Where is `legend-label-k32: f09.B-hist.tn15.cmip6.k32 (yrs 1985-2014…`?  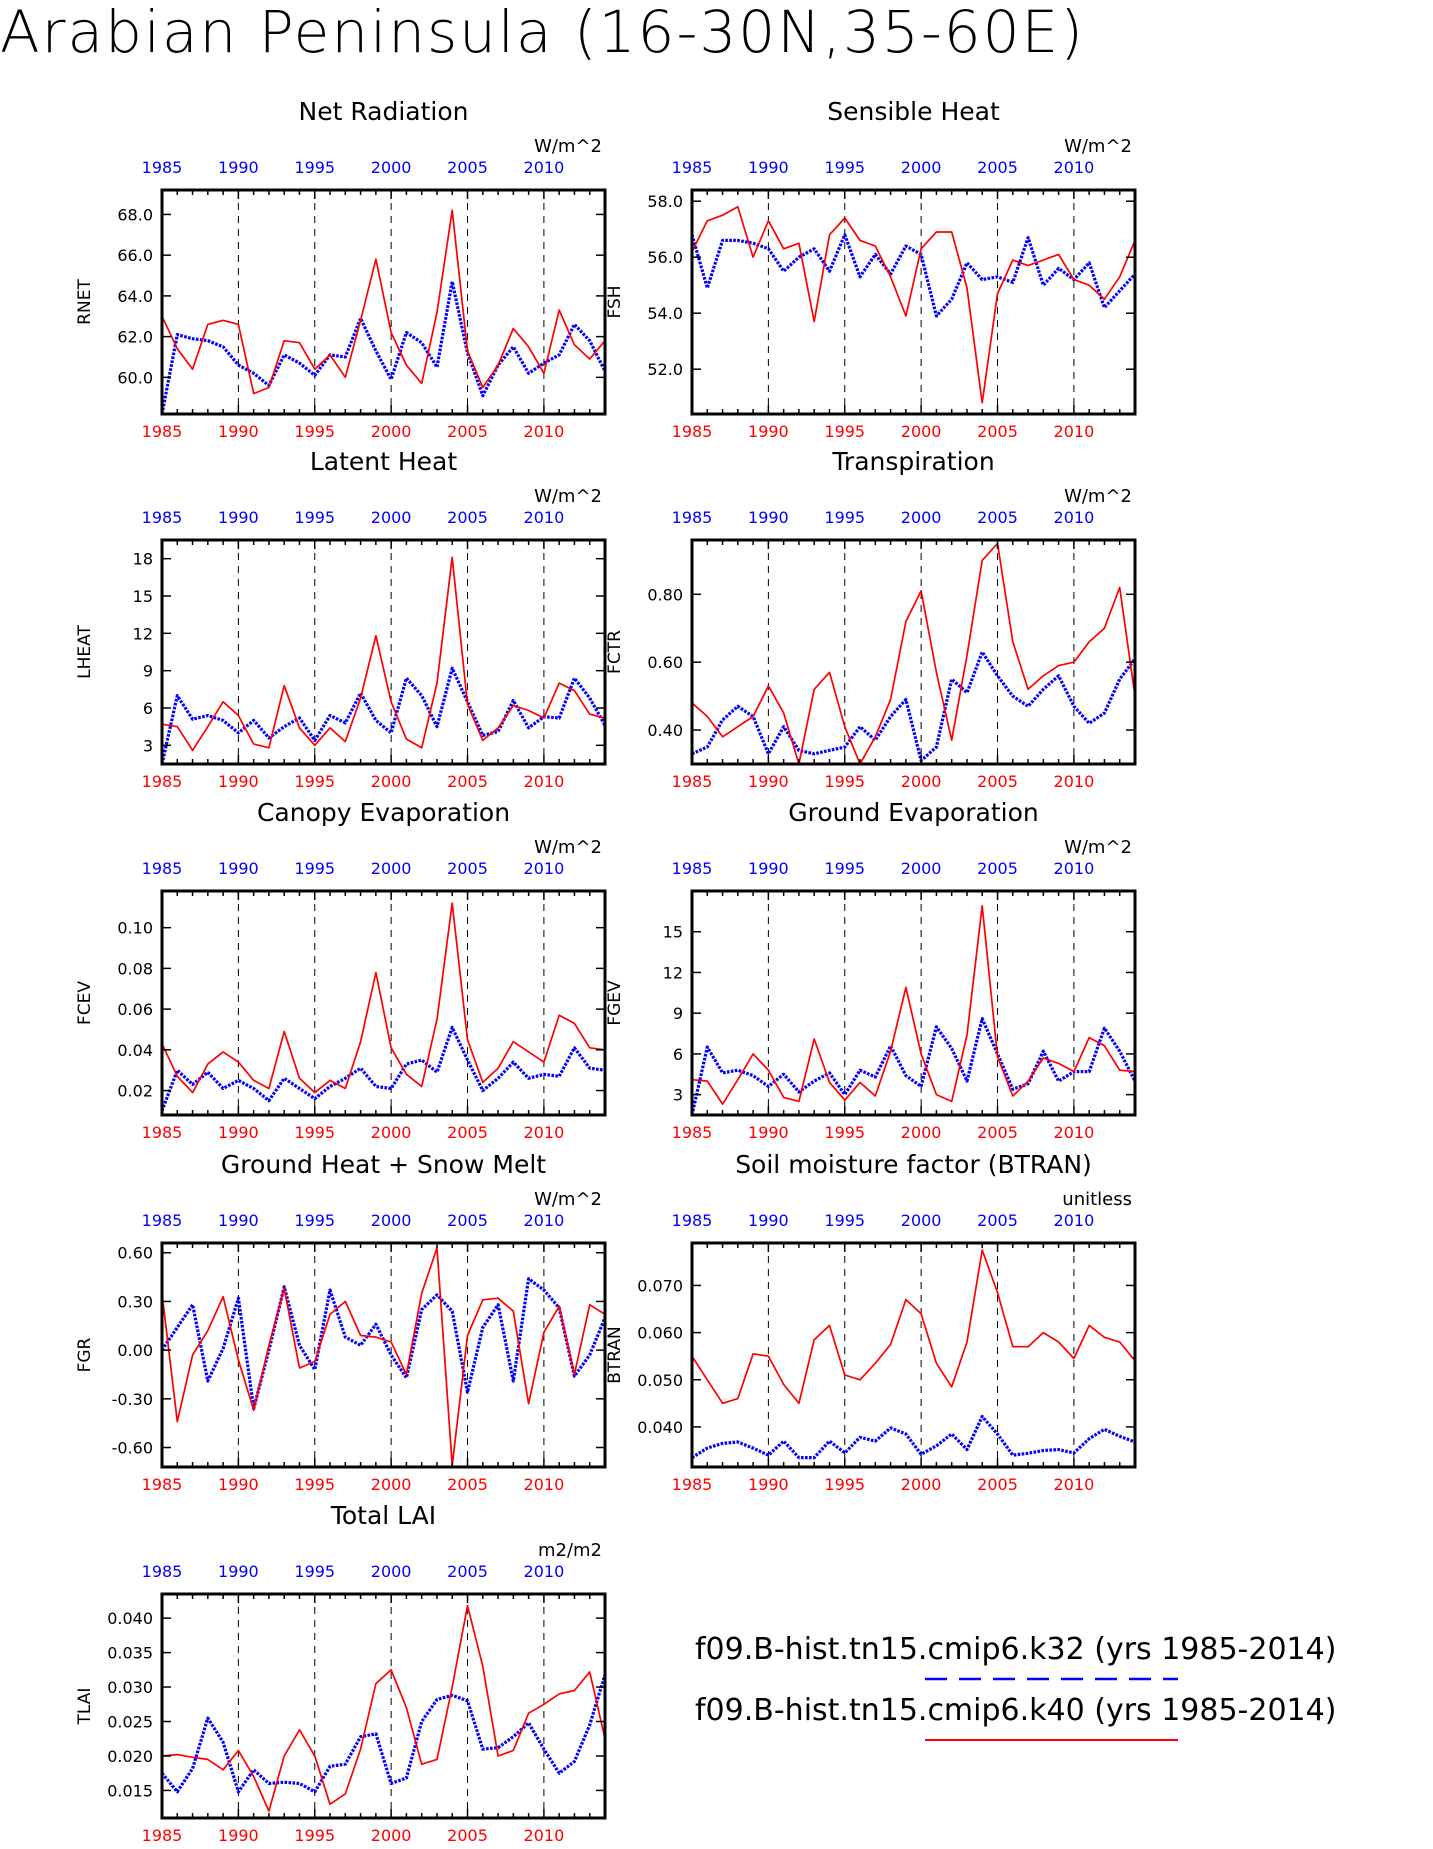
legend-label-k32: f09.B-hist.tn15.cmip6.k32 (yrs 1985-2014… is located at coordinates (1015, 1649).